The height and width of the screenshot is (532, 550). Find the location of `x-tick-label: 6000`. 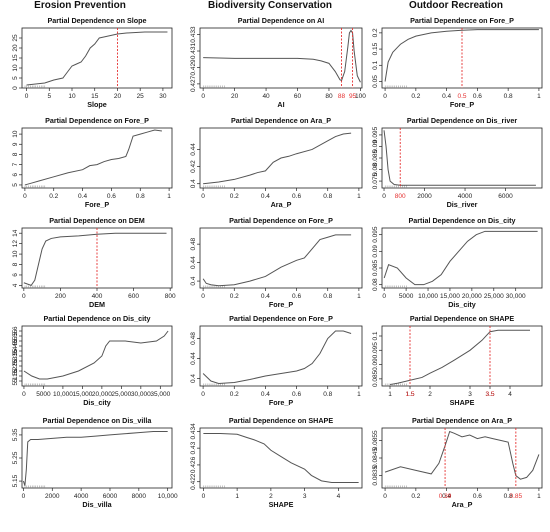

x-tick-label: 6000 is located at coordinates (505, 196).